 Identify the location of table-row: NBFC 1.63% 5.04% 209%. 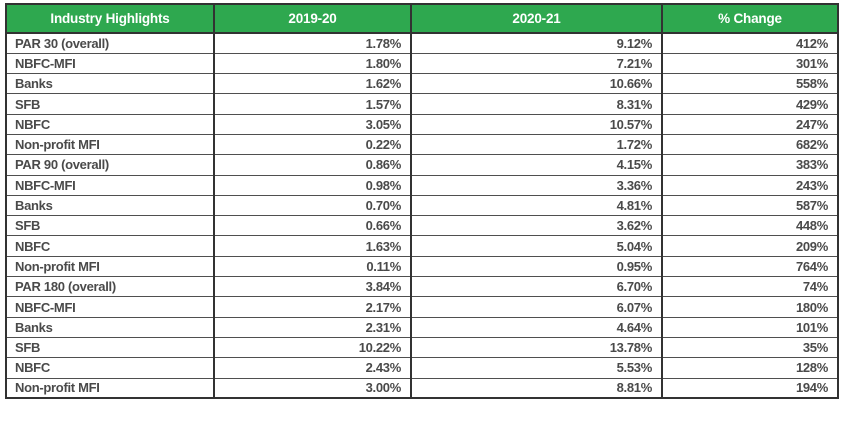
(422, 246).